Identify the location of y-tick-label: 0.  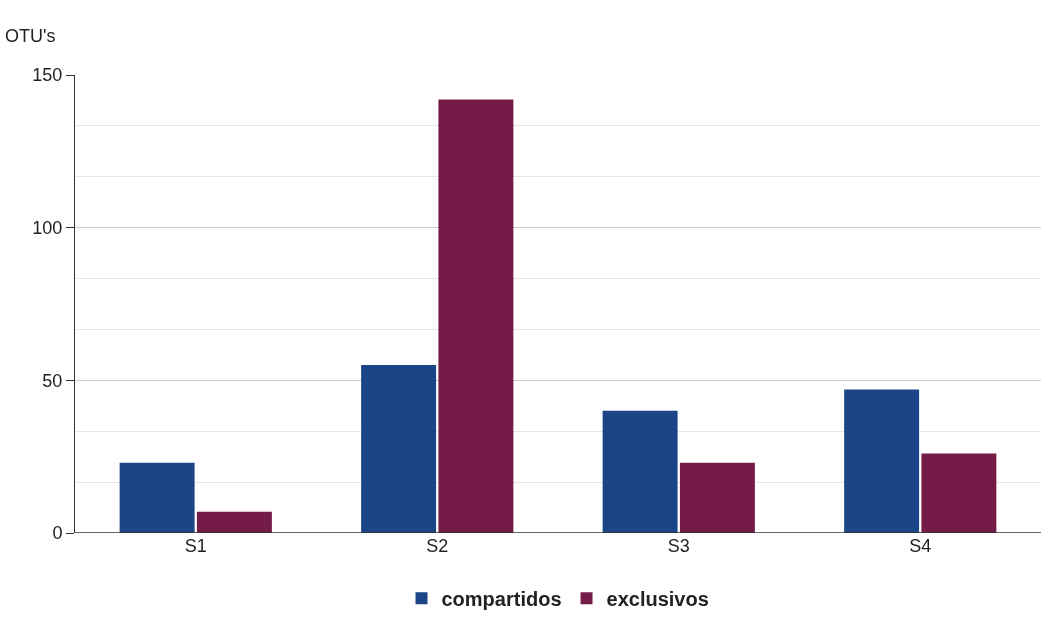
(57, 533).